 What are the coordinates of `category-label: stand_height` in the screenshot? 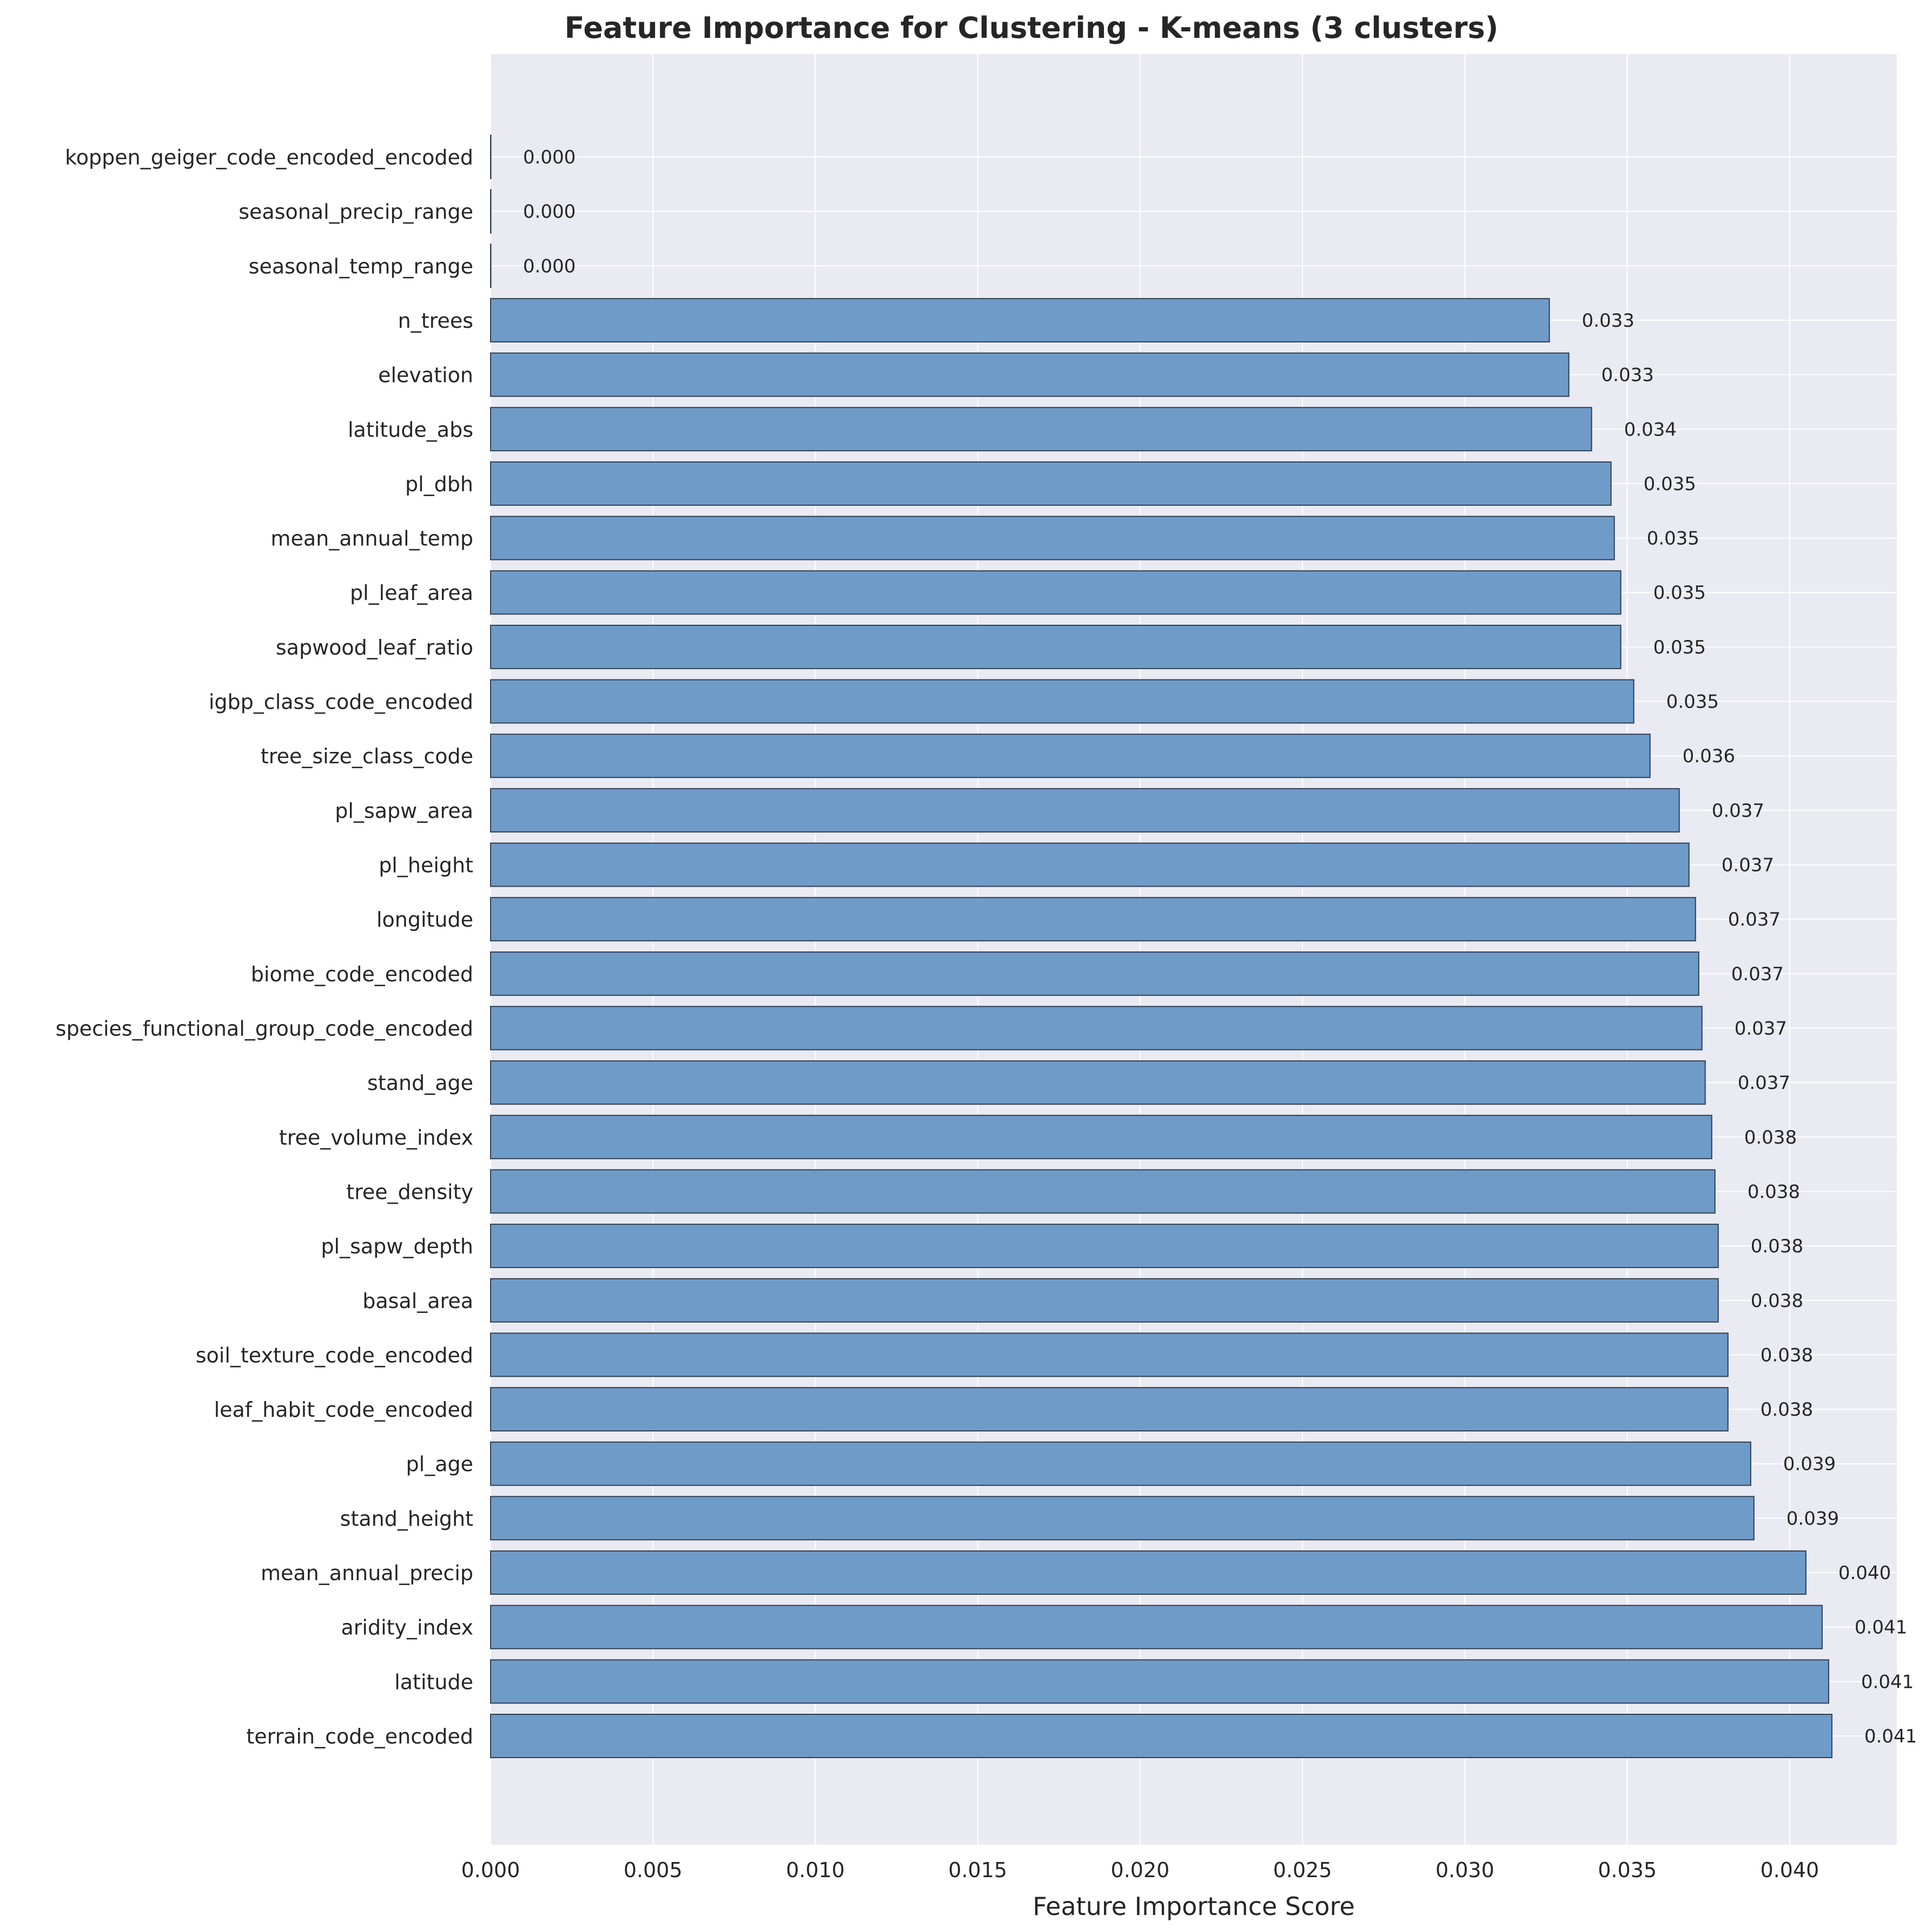 It's located at (406, 1518).